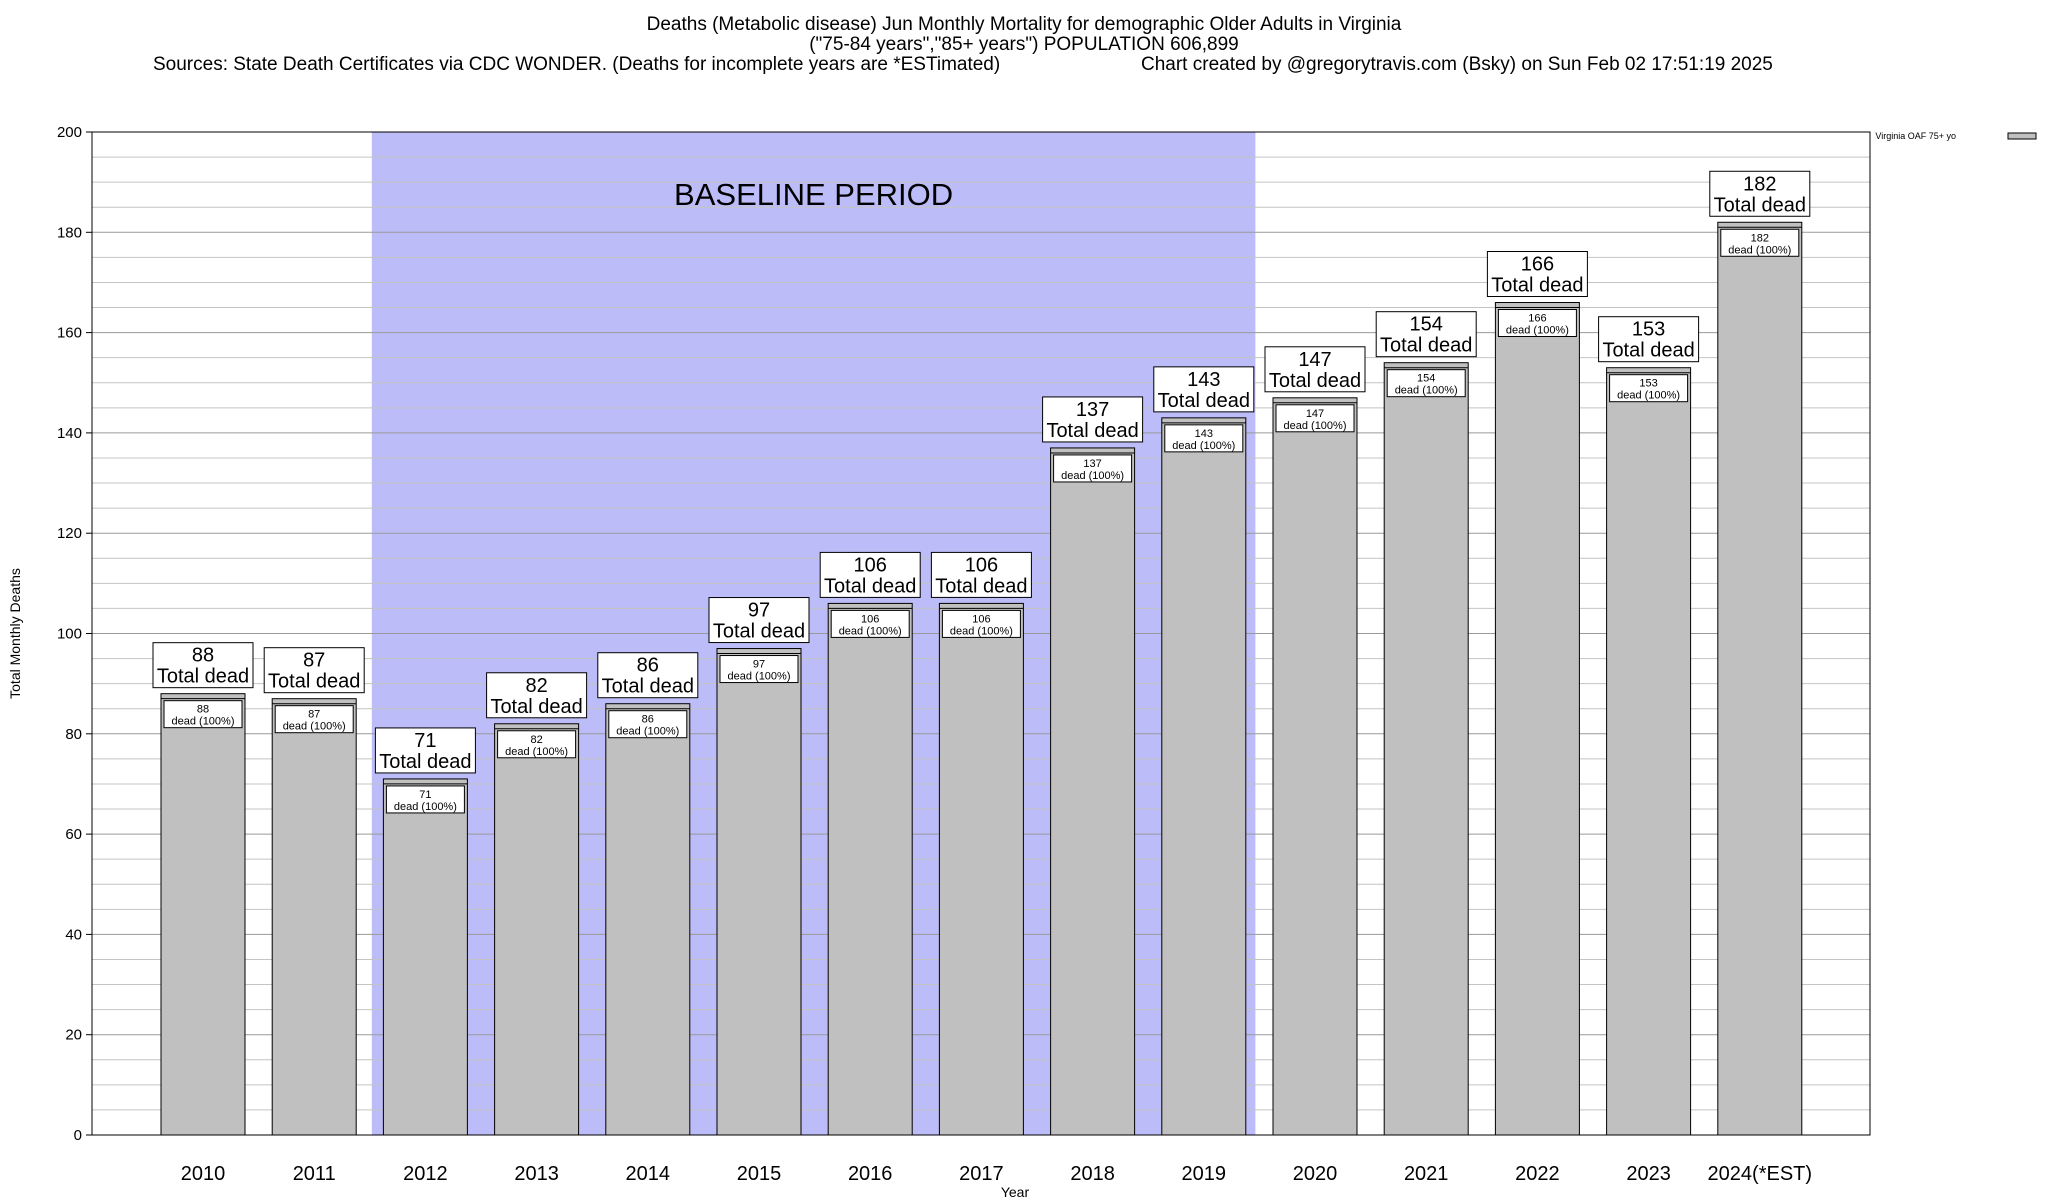 The height and width of the screenshot is (1200, 2048). I want to click on inner-value-label: 153, so click(1648, 384).